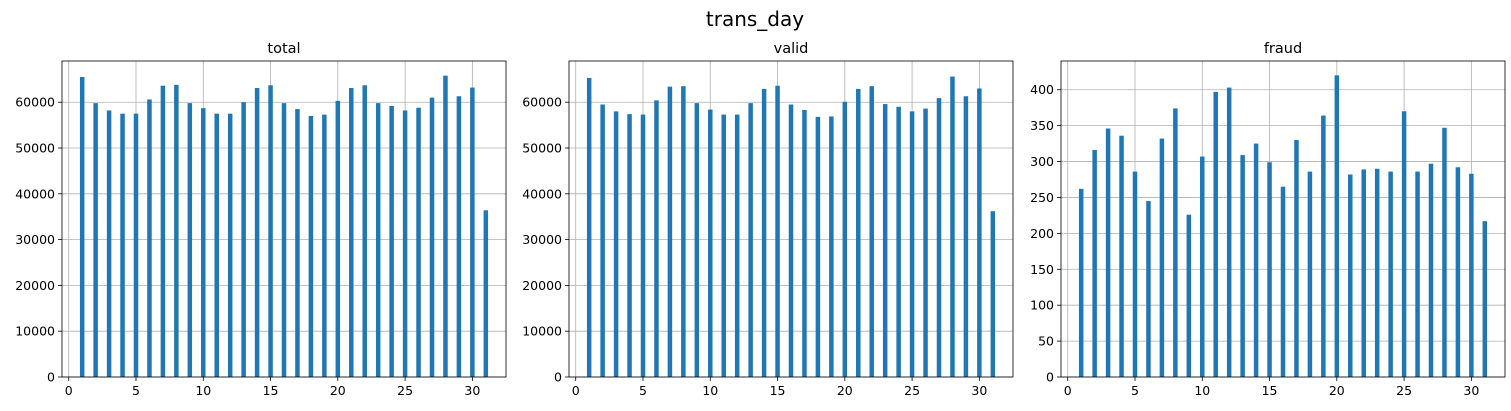 The height and width of the screenshot is (411, 1511). What do you see at coordinates (271, 390) in the screenshot?
I see `chart-0-xtick-label-3: 15` at bounding box center [271, 390].